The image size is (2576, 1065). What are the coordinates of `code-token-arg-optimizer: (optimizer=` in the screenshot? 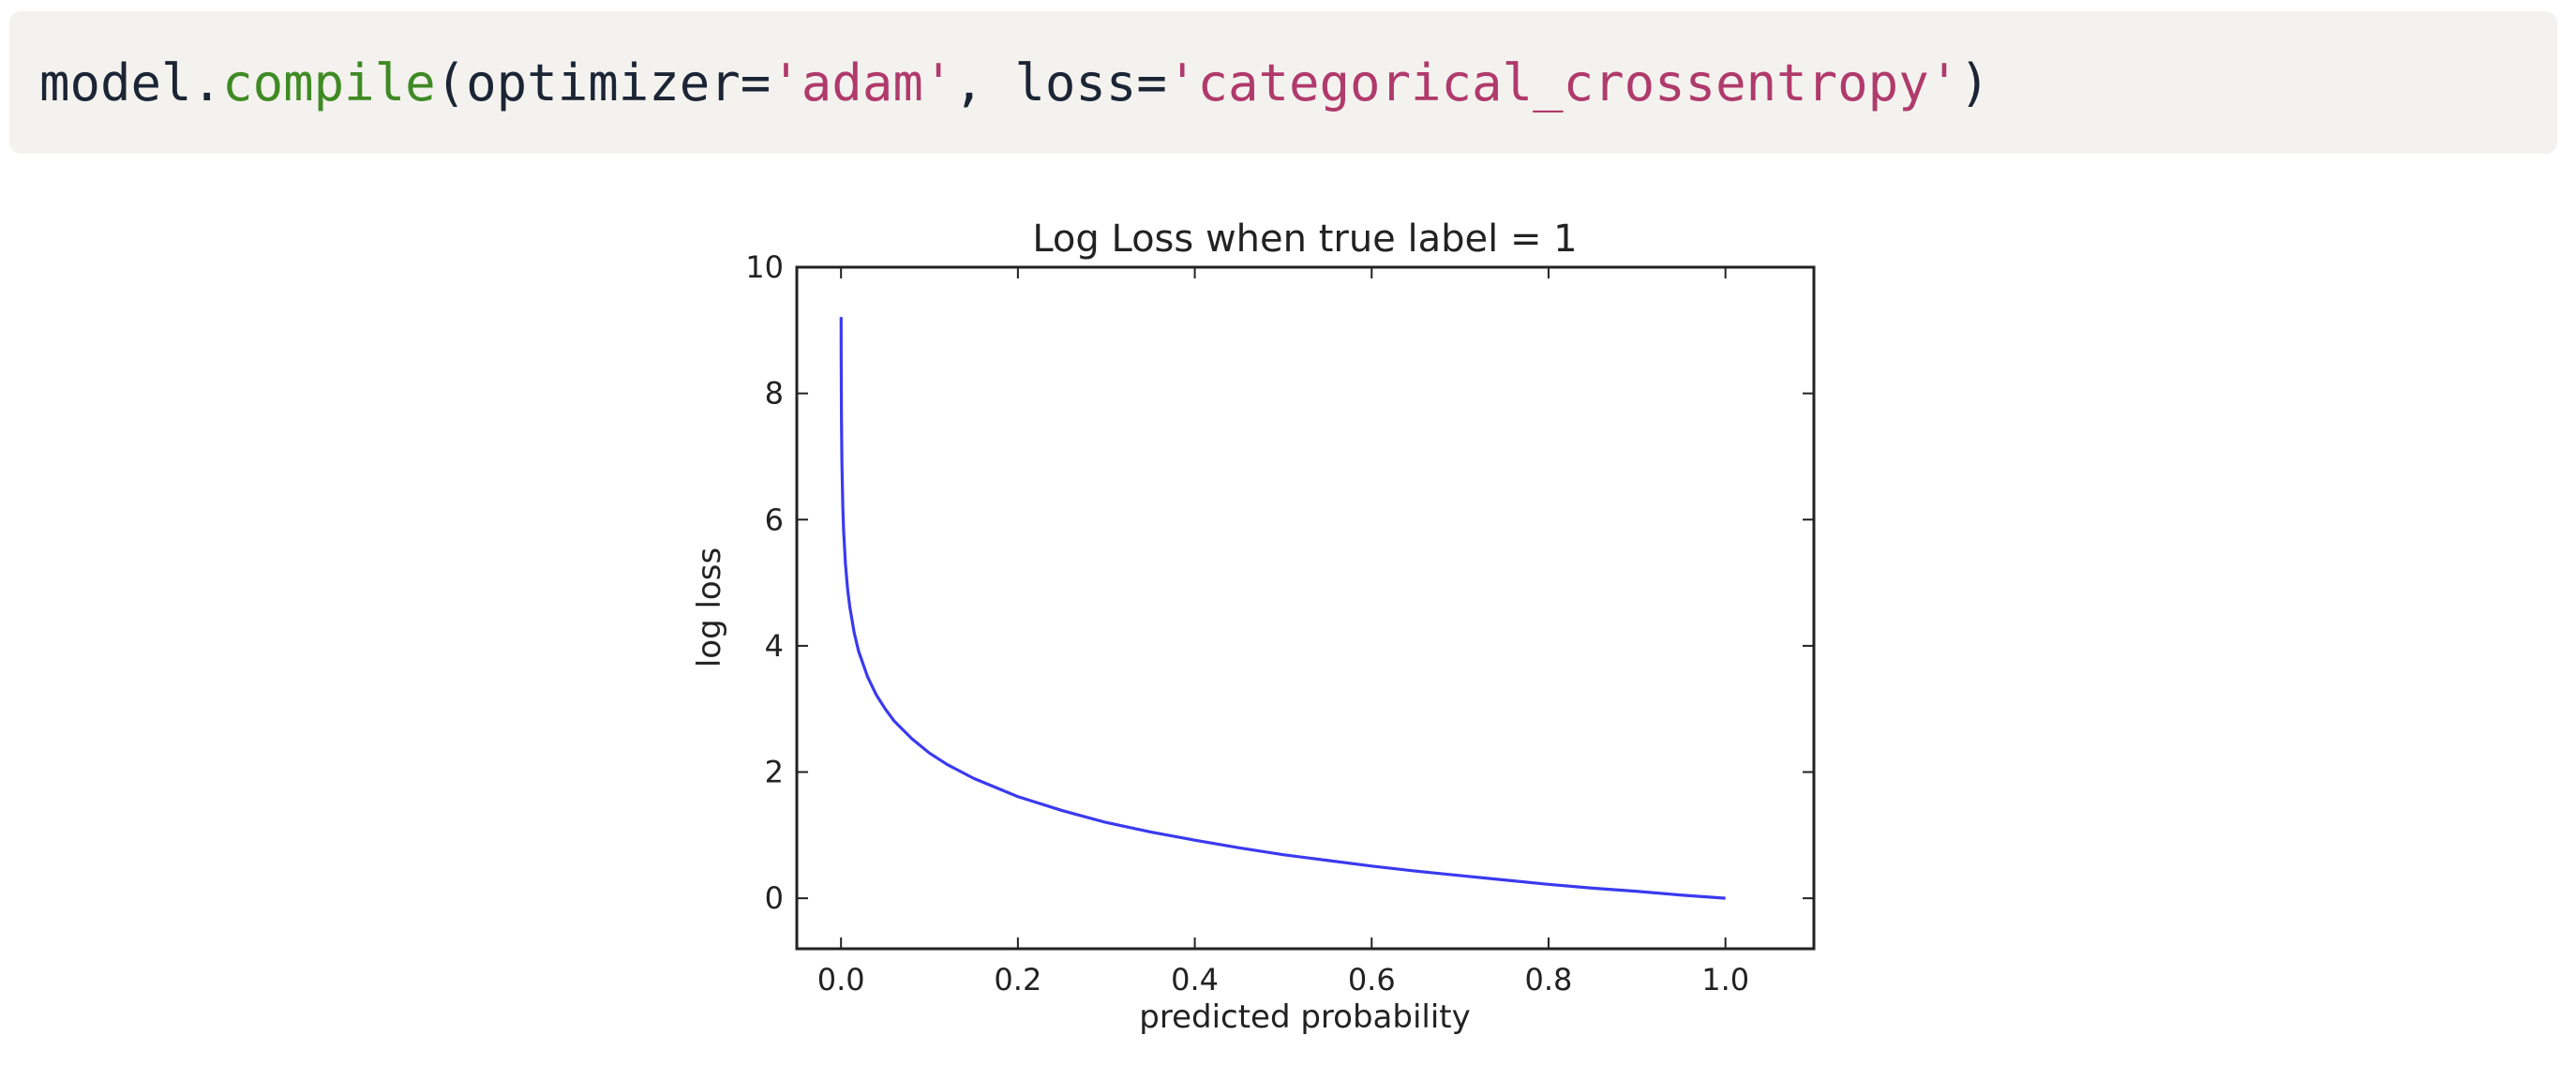 It's located at (603, 82).